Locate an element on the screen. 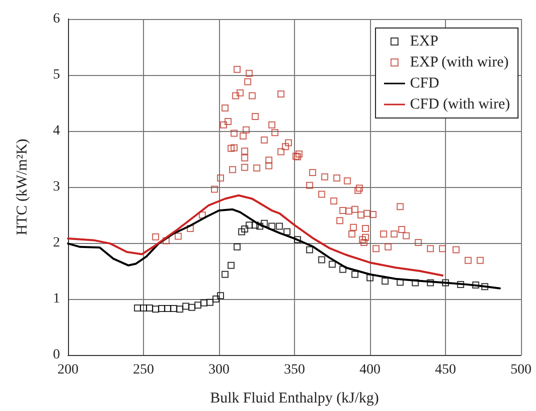 The width and height of the screenshot is (536, 411). legend-label: EXP (with wire) is located at coordinates (459, 62).